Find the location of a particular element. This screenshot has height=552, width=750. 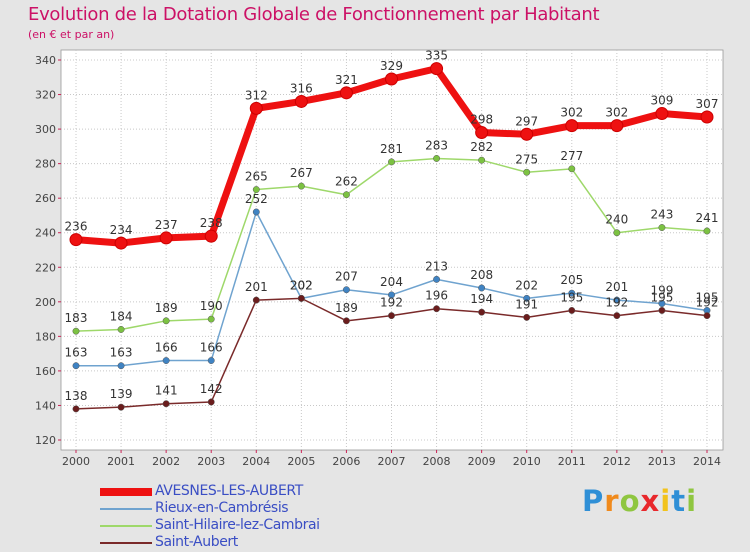

data-label: 329 is located at coordinates (391, 66).